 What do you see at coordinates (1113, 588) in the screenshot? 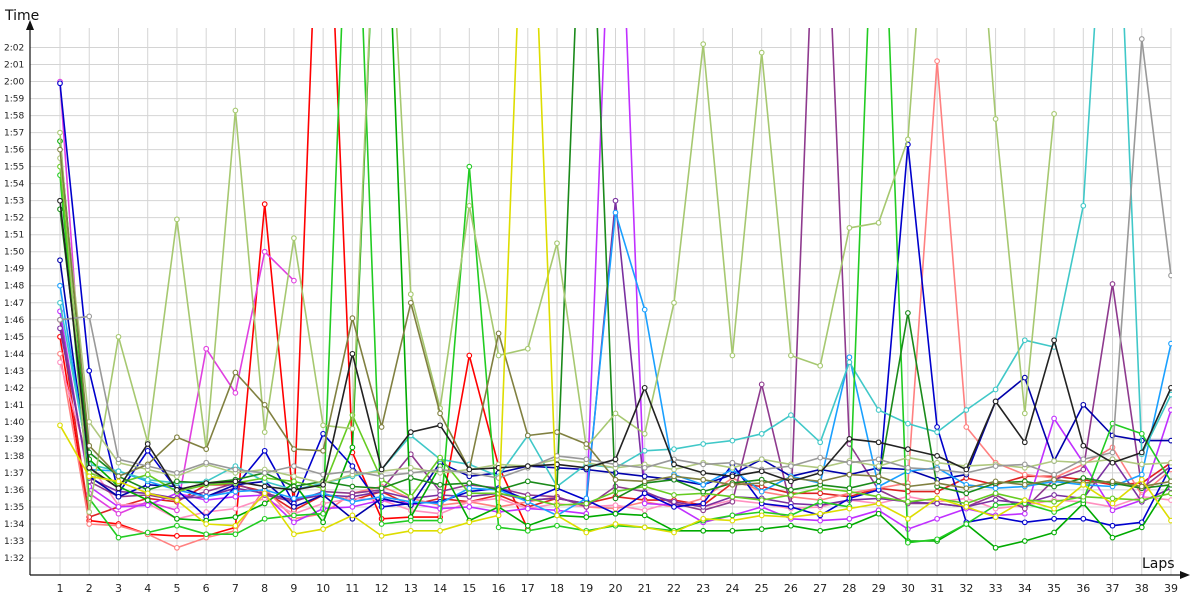
I see `x-tick-label: 37` at bounding box center [1113, 588].